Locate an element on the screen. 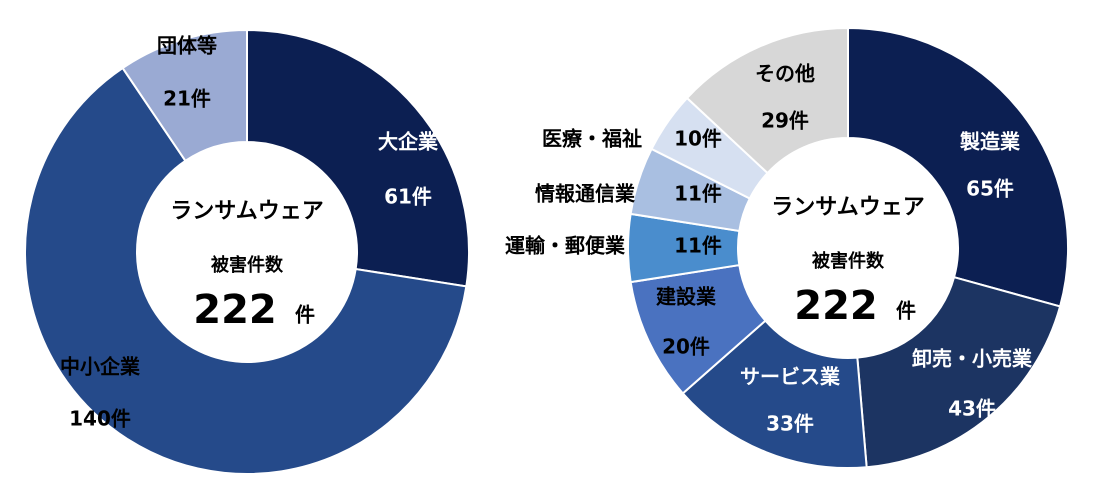  category-label: その他 is located at coordinates (785, 74).